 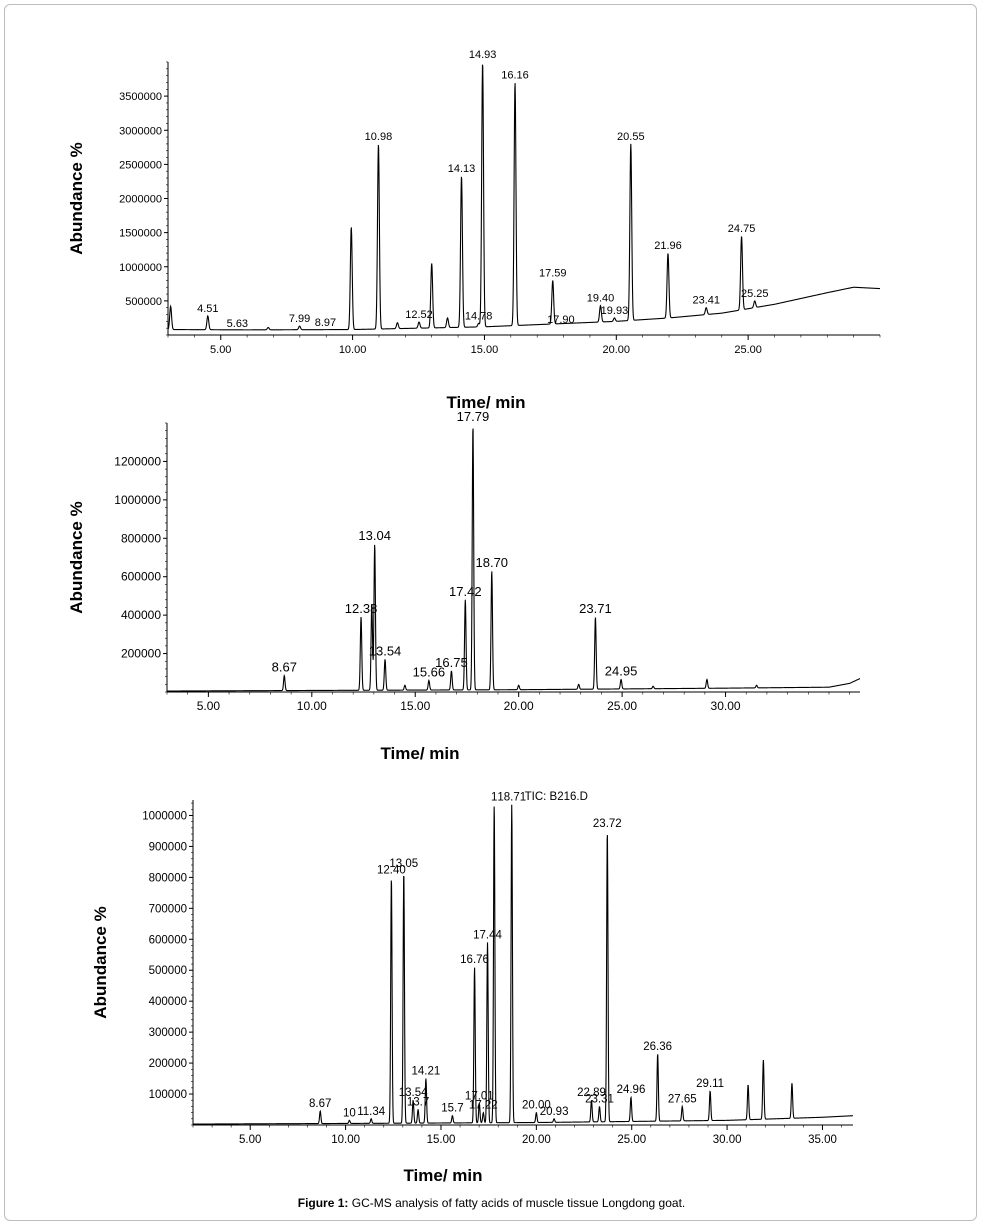 I want to click on y-tick-label: 700000, so click(x=168, y=909).